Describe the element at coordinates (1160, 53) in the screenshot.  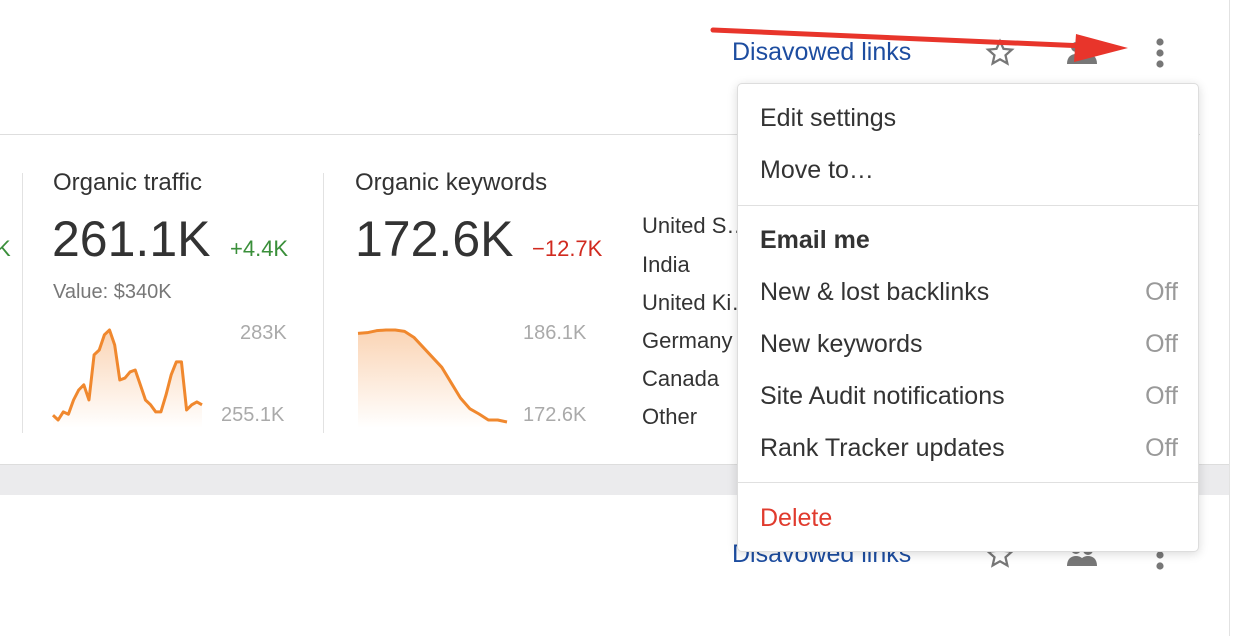
I see `vertical-dots-icon` at that location.